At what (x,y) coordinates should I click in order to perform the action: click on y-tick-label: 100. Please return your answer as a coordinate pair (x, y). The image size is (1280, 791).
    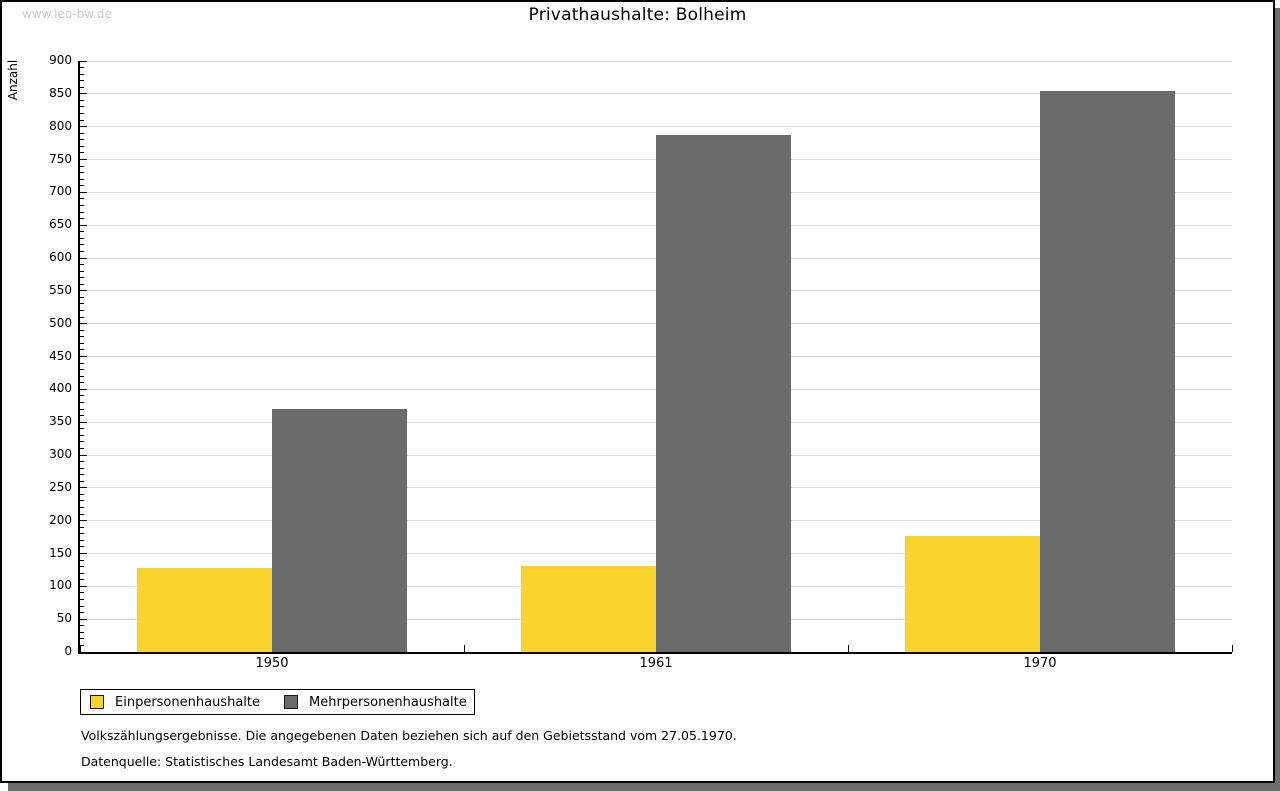
    Looking at the image, I should click on (60, 585).